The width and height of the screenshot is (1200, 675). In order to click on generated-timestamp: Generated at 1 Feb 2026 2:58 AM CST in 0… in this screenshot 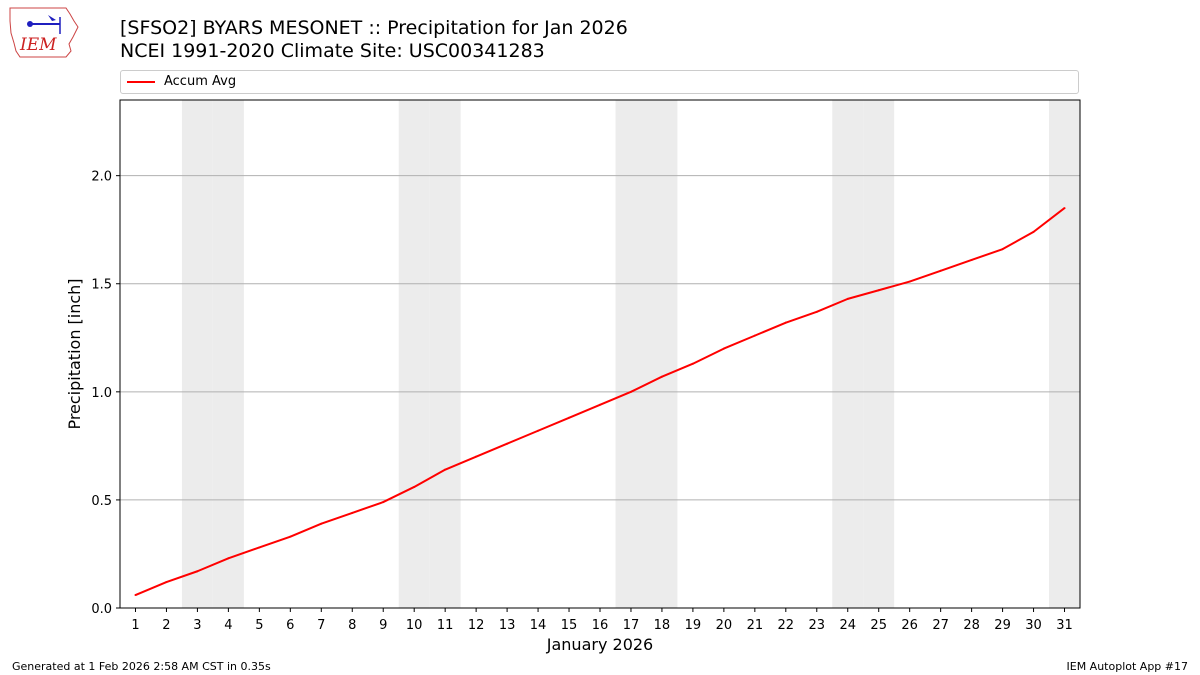, I will do `click(141, 666)`.